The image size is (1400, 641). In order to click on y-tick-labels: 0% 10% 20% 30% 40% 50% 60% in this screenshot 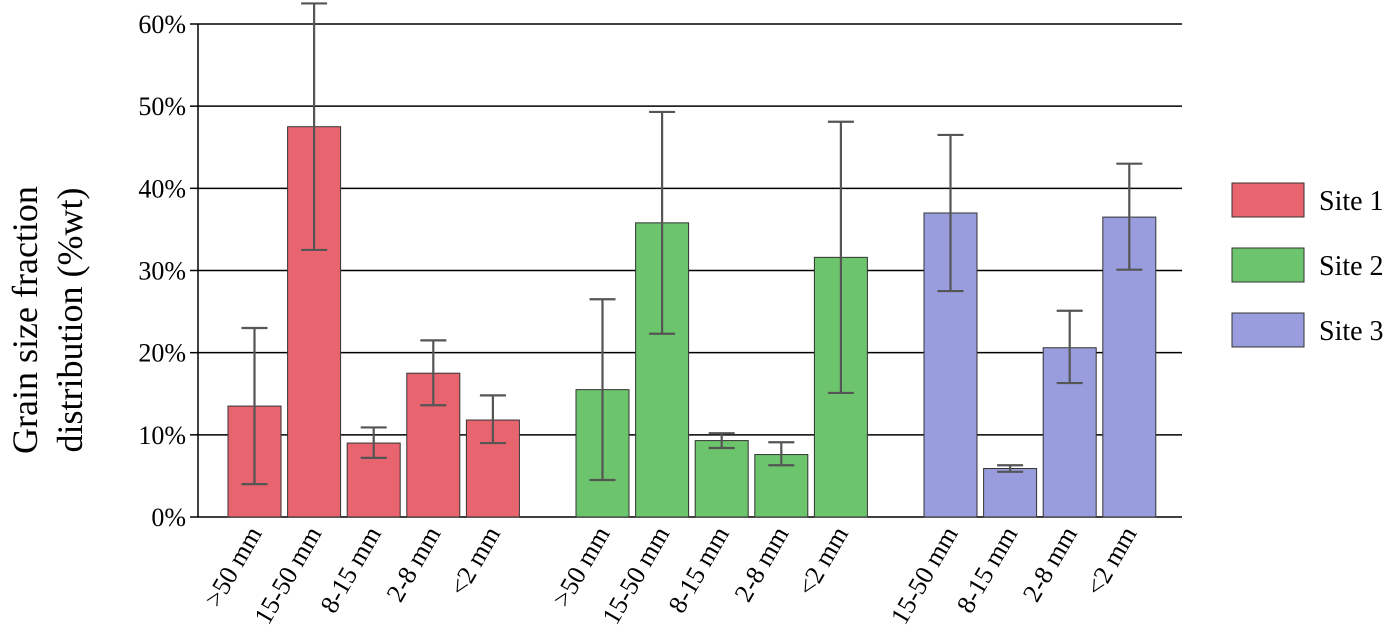, I will do `click(162, 271)`.